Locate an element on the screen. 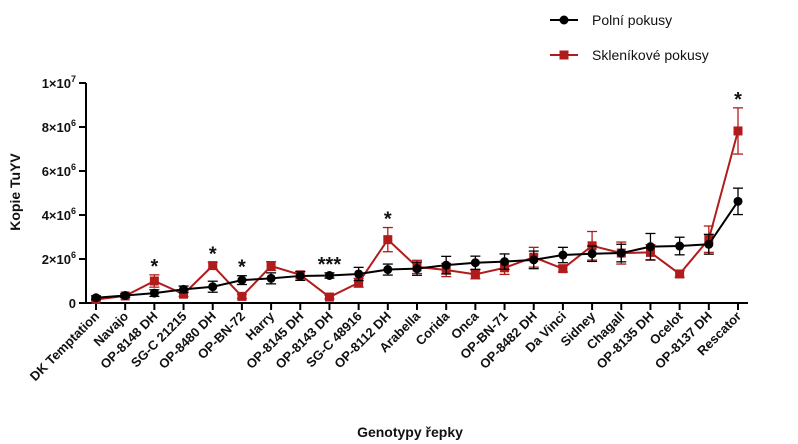  legend-item-field: Polní pokusy is located at coordinates (611, 20).